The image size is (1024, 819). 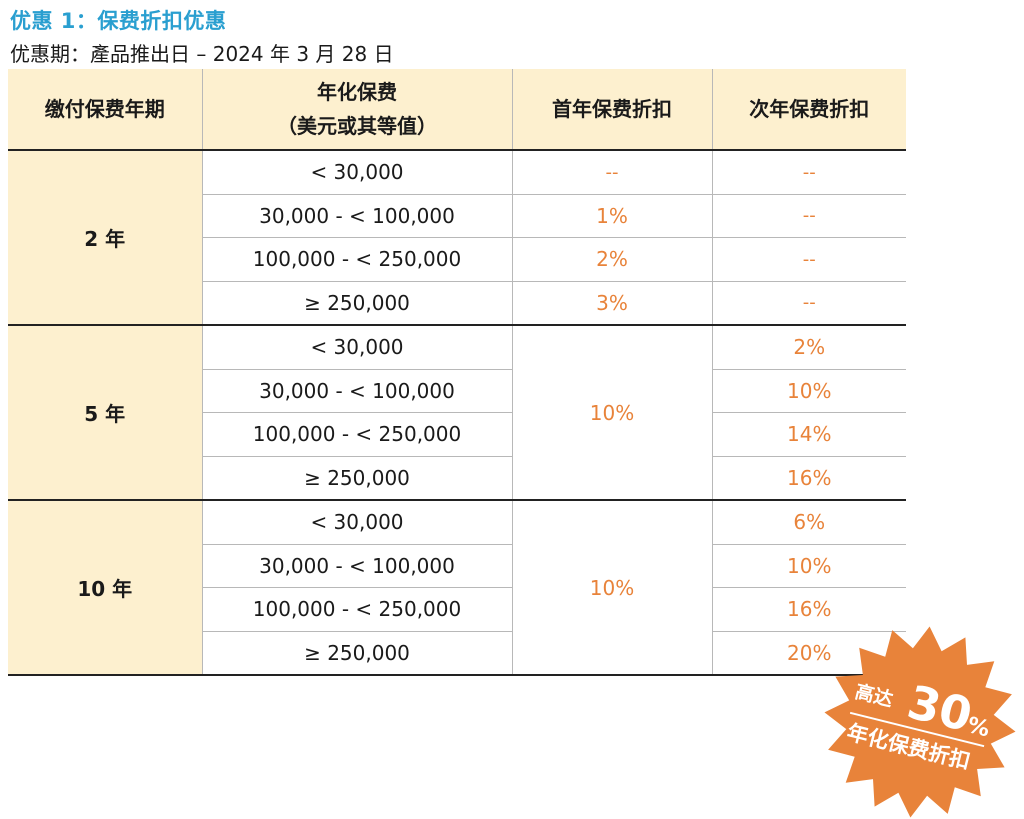 I want to click on table-row: 100,000 - < 250,000 16%, so click(x=457, y=609).